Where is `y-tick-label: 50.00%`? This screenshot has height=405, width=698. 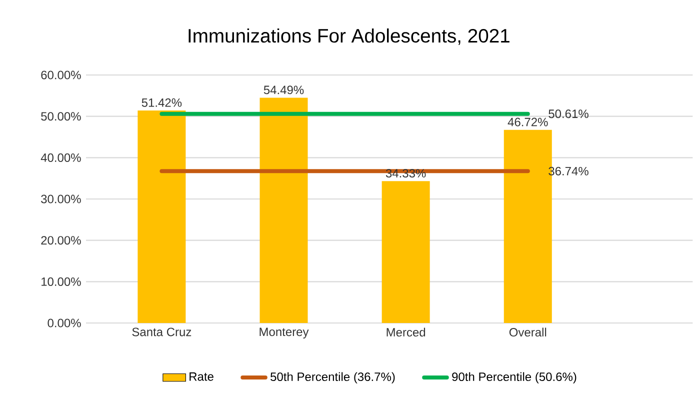
y-tick-label: 50.00% is located at coordinates (61, 116).